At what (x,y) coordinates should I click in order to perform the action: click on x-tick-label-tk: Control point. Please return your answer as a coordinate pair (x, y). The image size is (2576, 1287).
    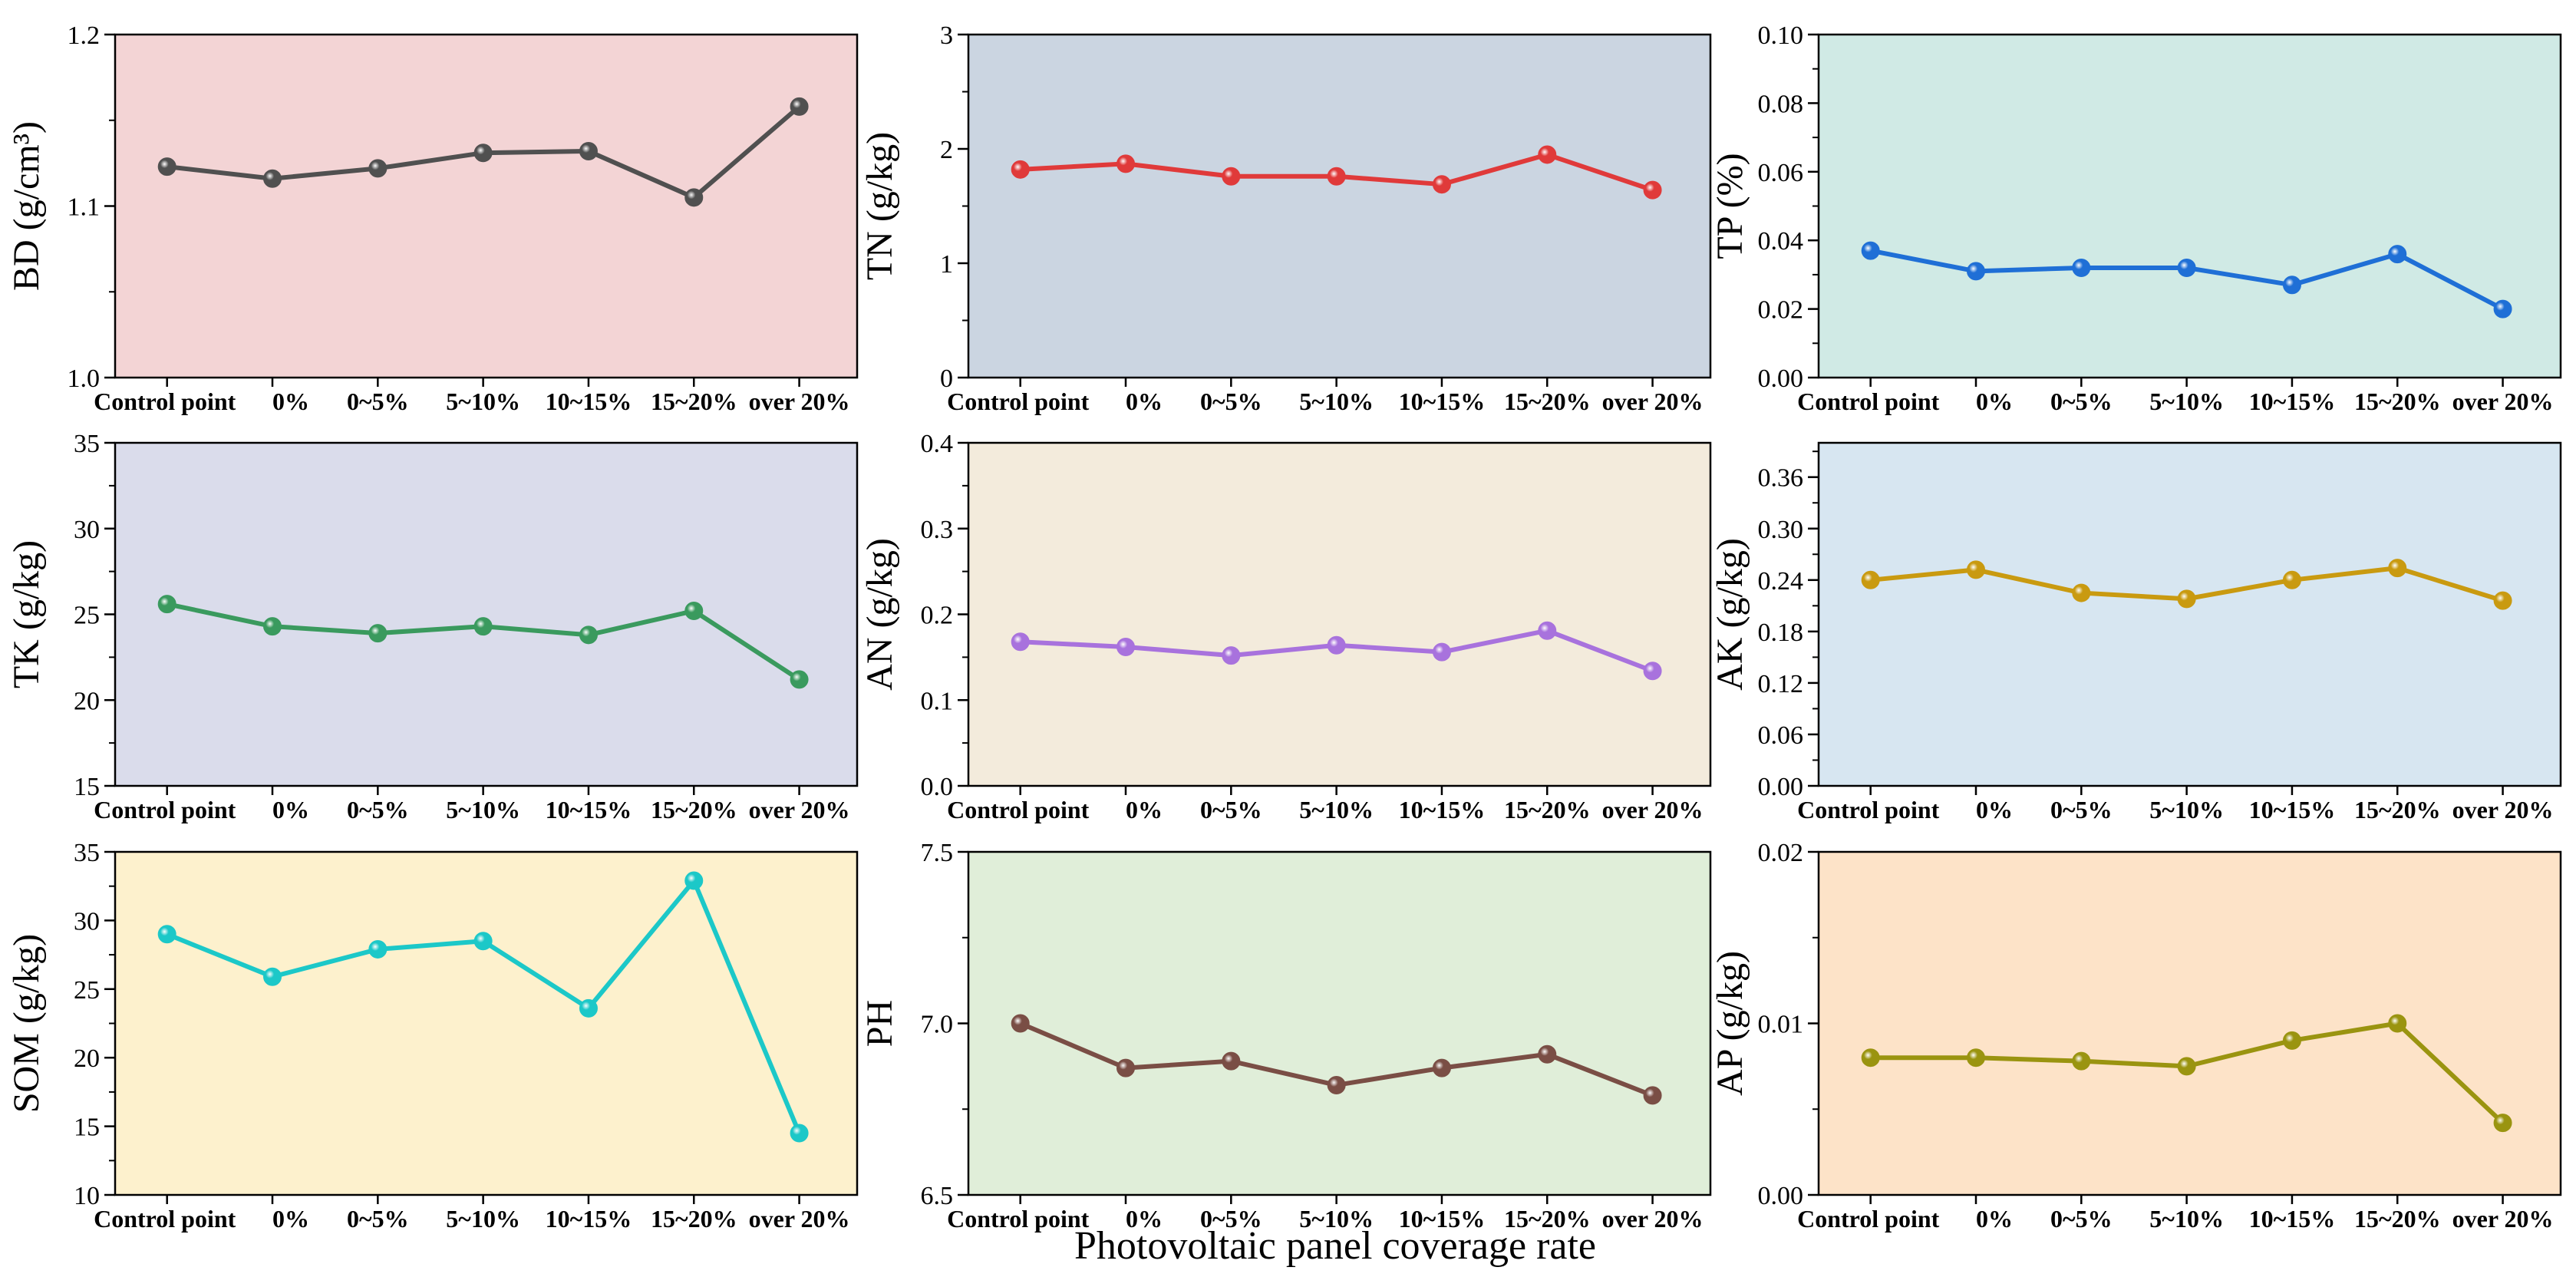
    Looking at the image, I should click on (165, 809).